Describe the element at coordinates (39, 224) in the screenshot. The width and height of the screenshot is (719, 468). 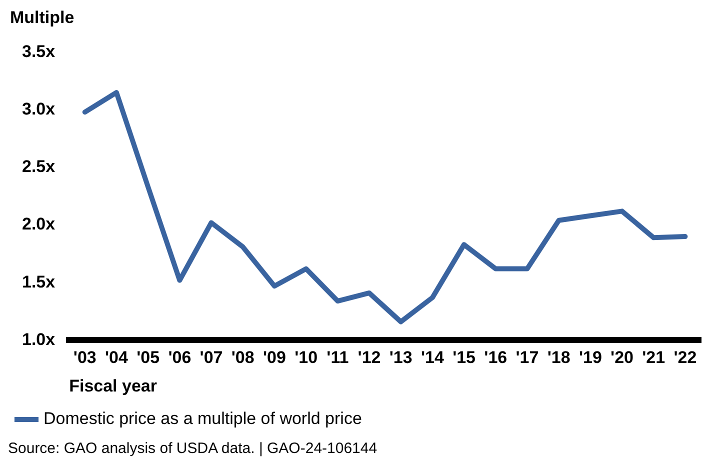
I see `y-tick-label: 2.0x` at that location.